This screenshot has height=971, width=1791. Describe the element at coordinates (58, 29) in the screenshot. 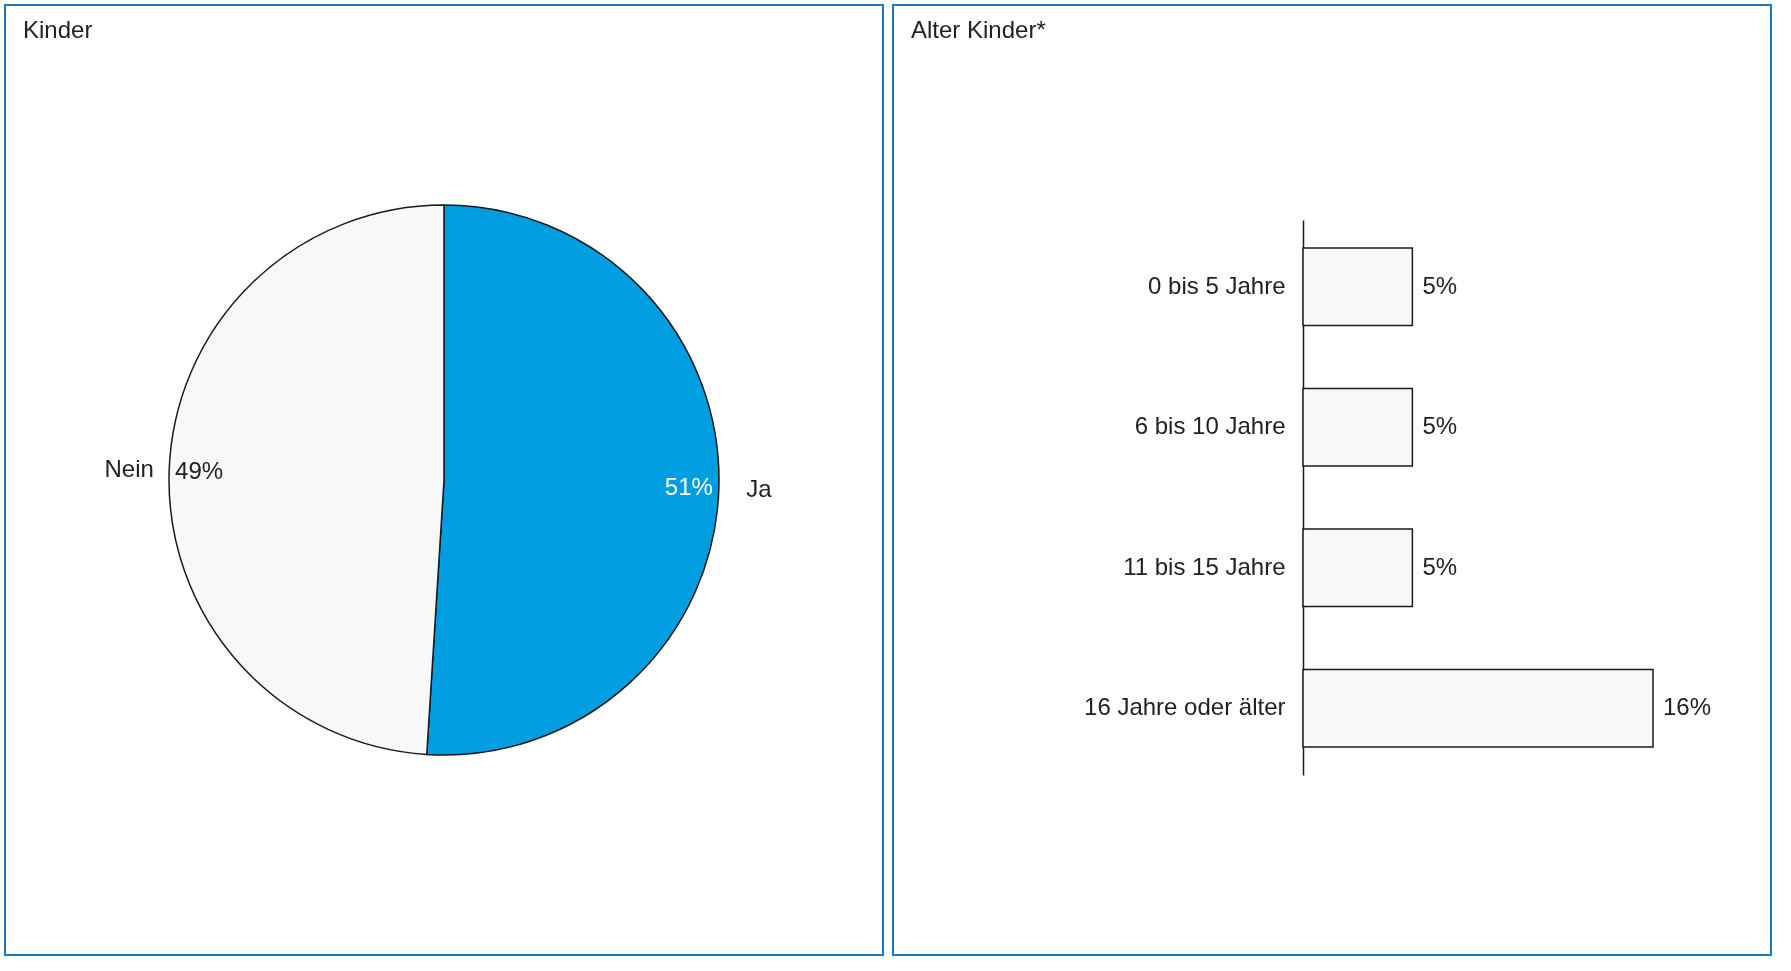

I see `chart-title: Kinder` at that location.